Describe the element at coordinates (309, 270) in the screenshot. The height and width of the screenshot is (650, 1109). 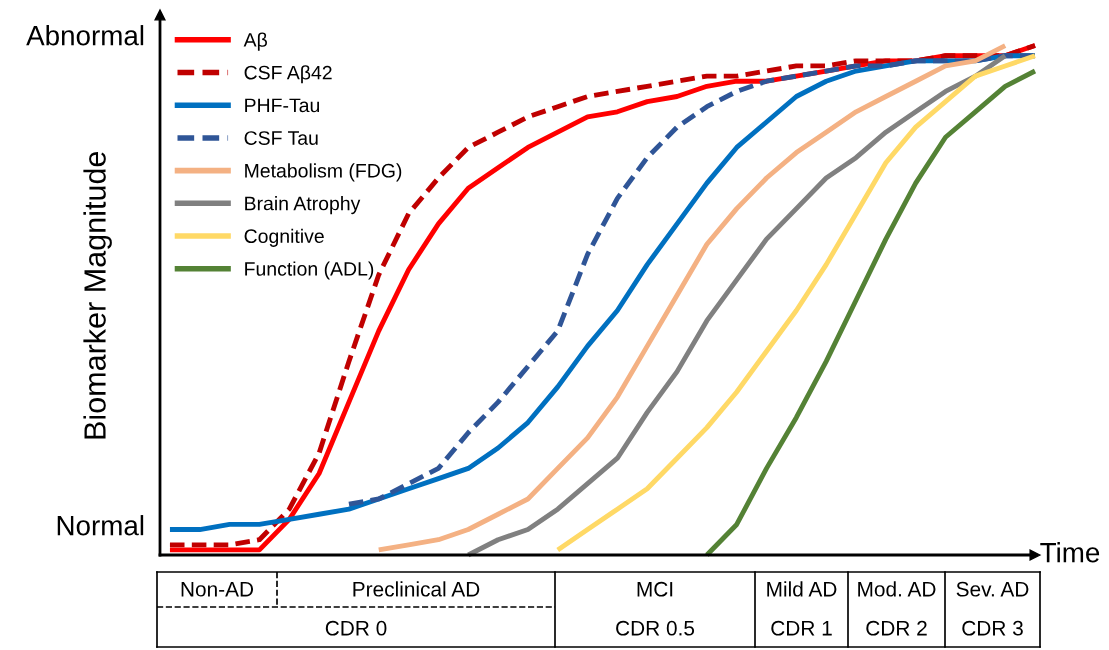
I see `legend-label: Function (ADL)` at that location.